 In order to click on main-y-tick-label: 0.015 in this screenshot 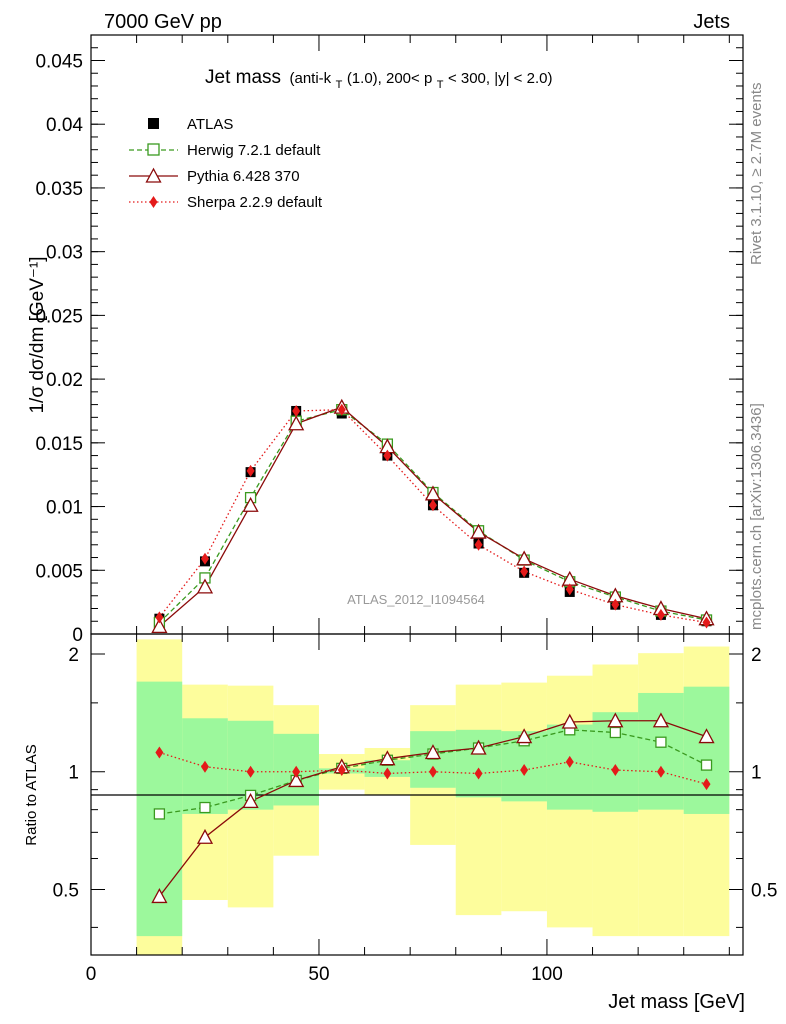, I will do `click(59, 444)`.